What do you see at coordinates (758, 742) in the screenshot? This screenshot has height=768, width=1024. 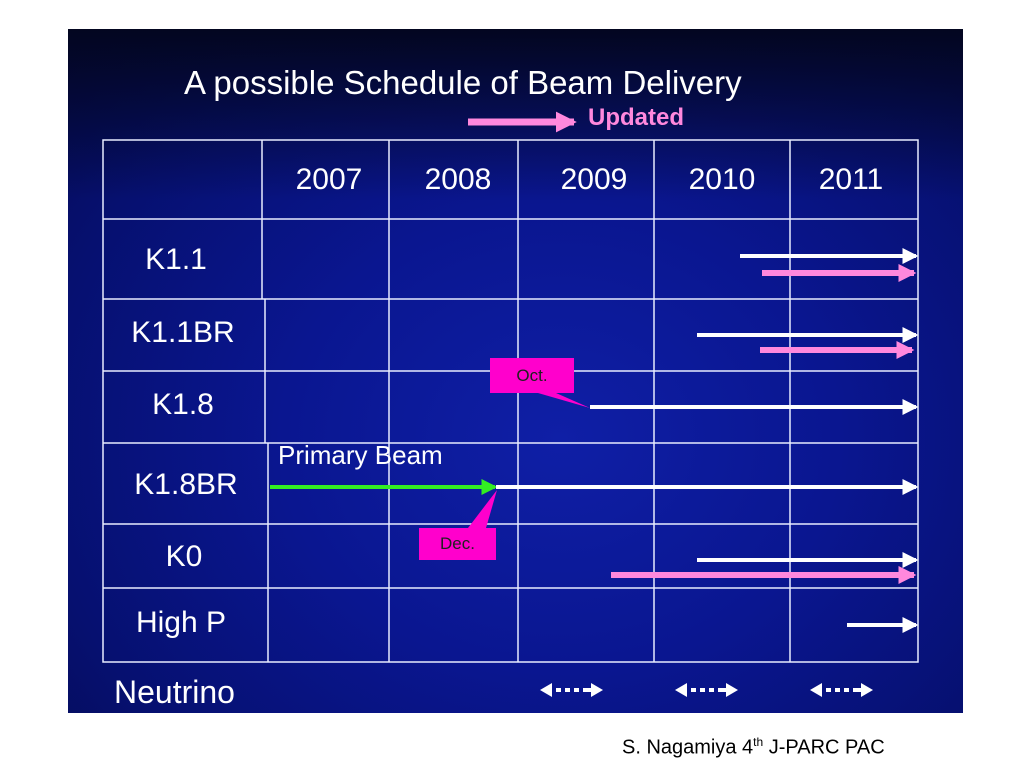 I see `footer-ordinal: th` at bounding box center [758, 742].